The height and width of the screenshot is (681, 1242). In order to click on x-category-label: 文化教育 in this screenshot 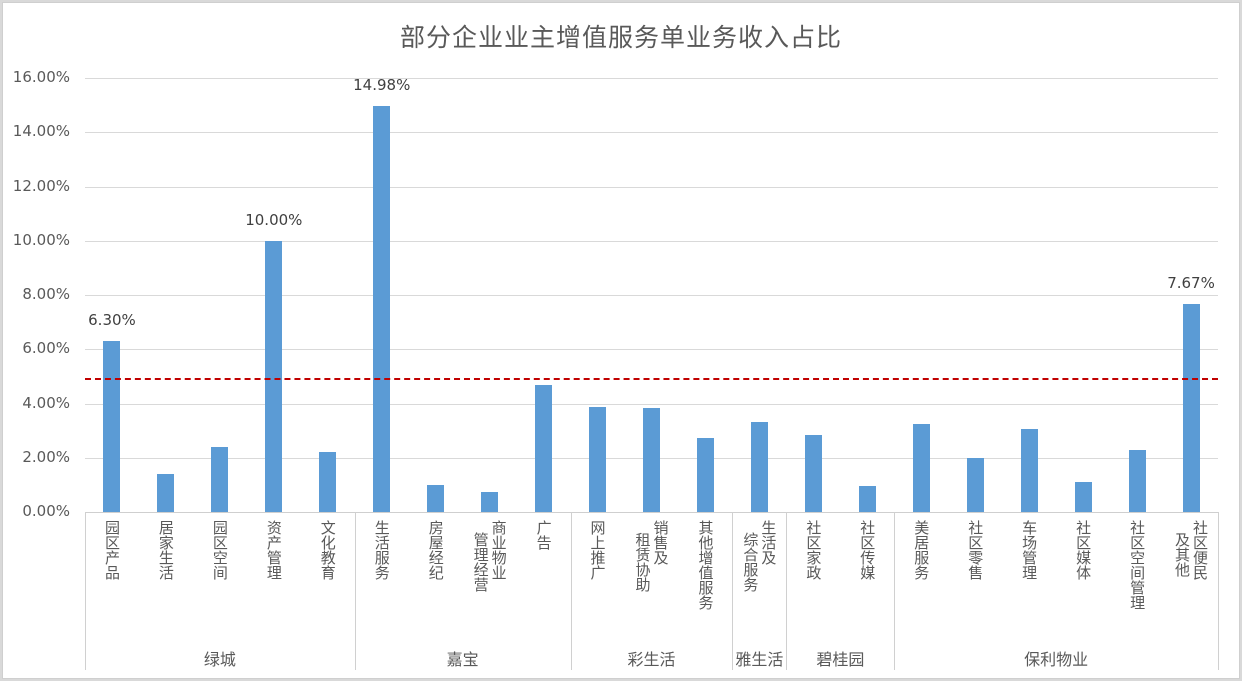, I will do `click(328, 550)`.